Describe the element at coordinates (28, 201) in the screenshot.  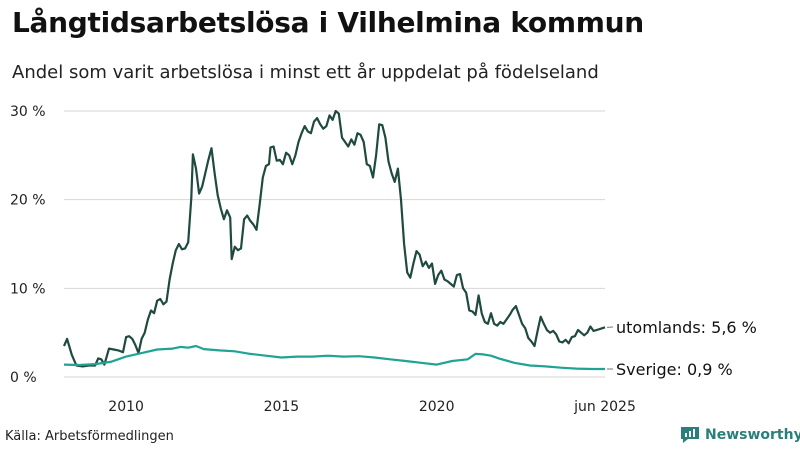
I see `y-tick-label: 20 %` at that location.